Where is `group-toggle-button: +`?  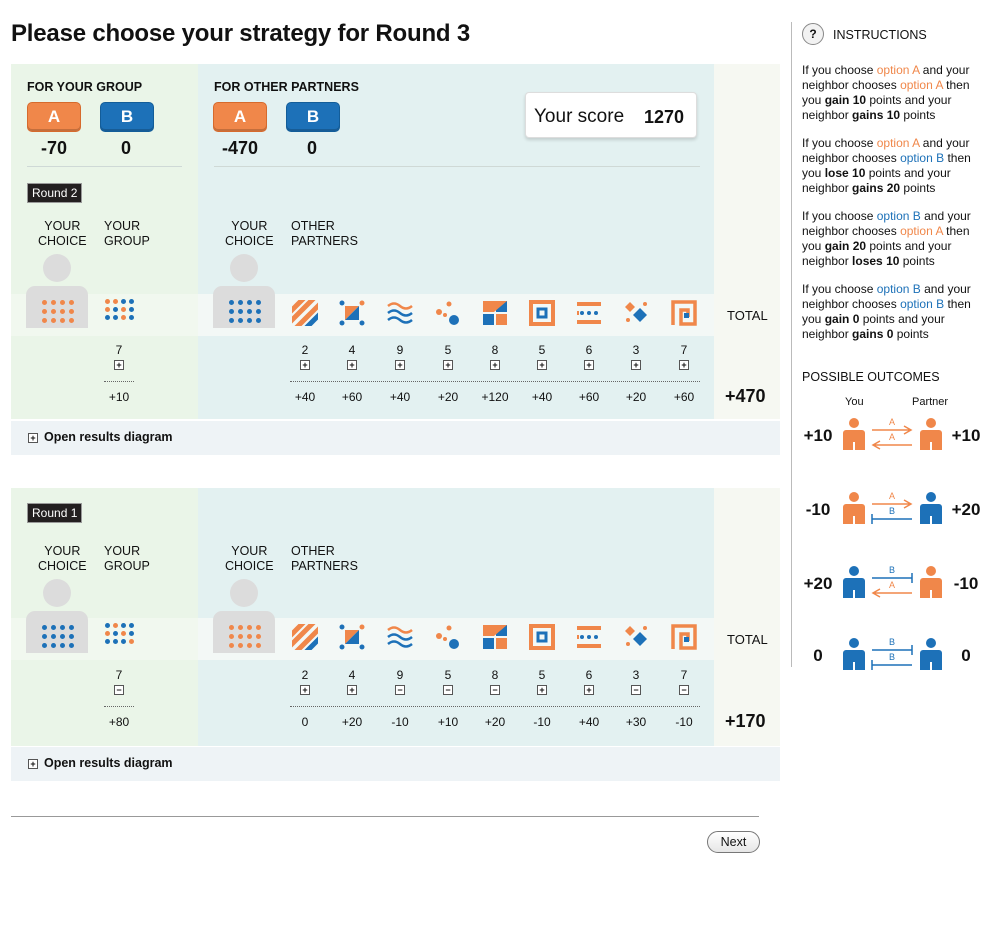 group-toggle-button: + is located at coordinates (119, 365).